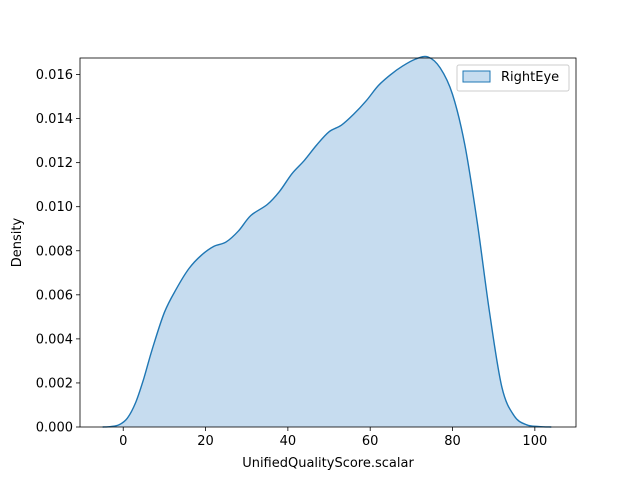  I want to click on x-tick-label: 20, so click(205, 441).